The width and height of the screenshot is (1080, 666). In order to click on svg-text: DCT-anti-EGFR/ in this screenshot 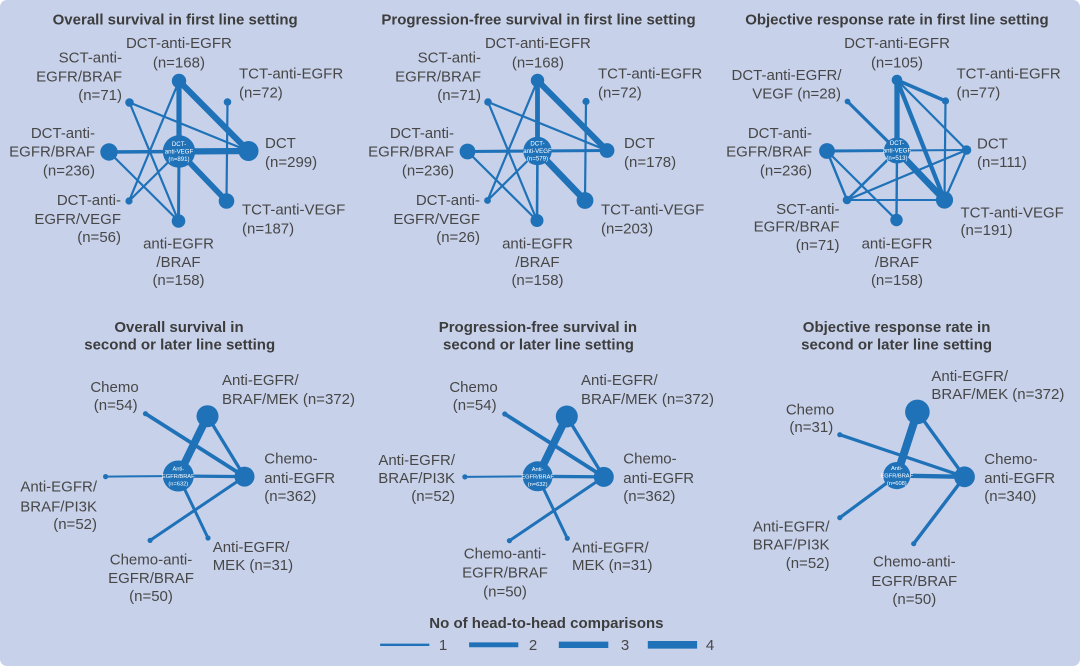, I will do `click(786, 75)`.